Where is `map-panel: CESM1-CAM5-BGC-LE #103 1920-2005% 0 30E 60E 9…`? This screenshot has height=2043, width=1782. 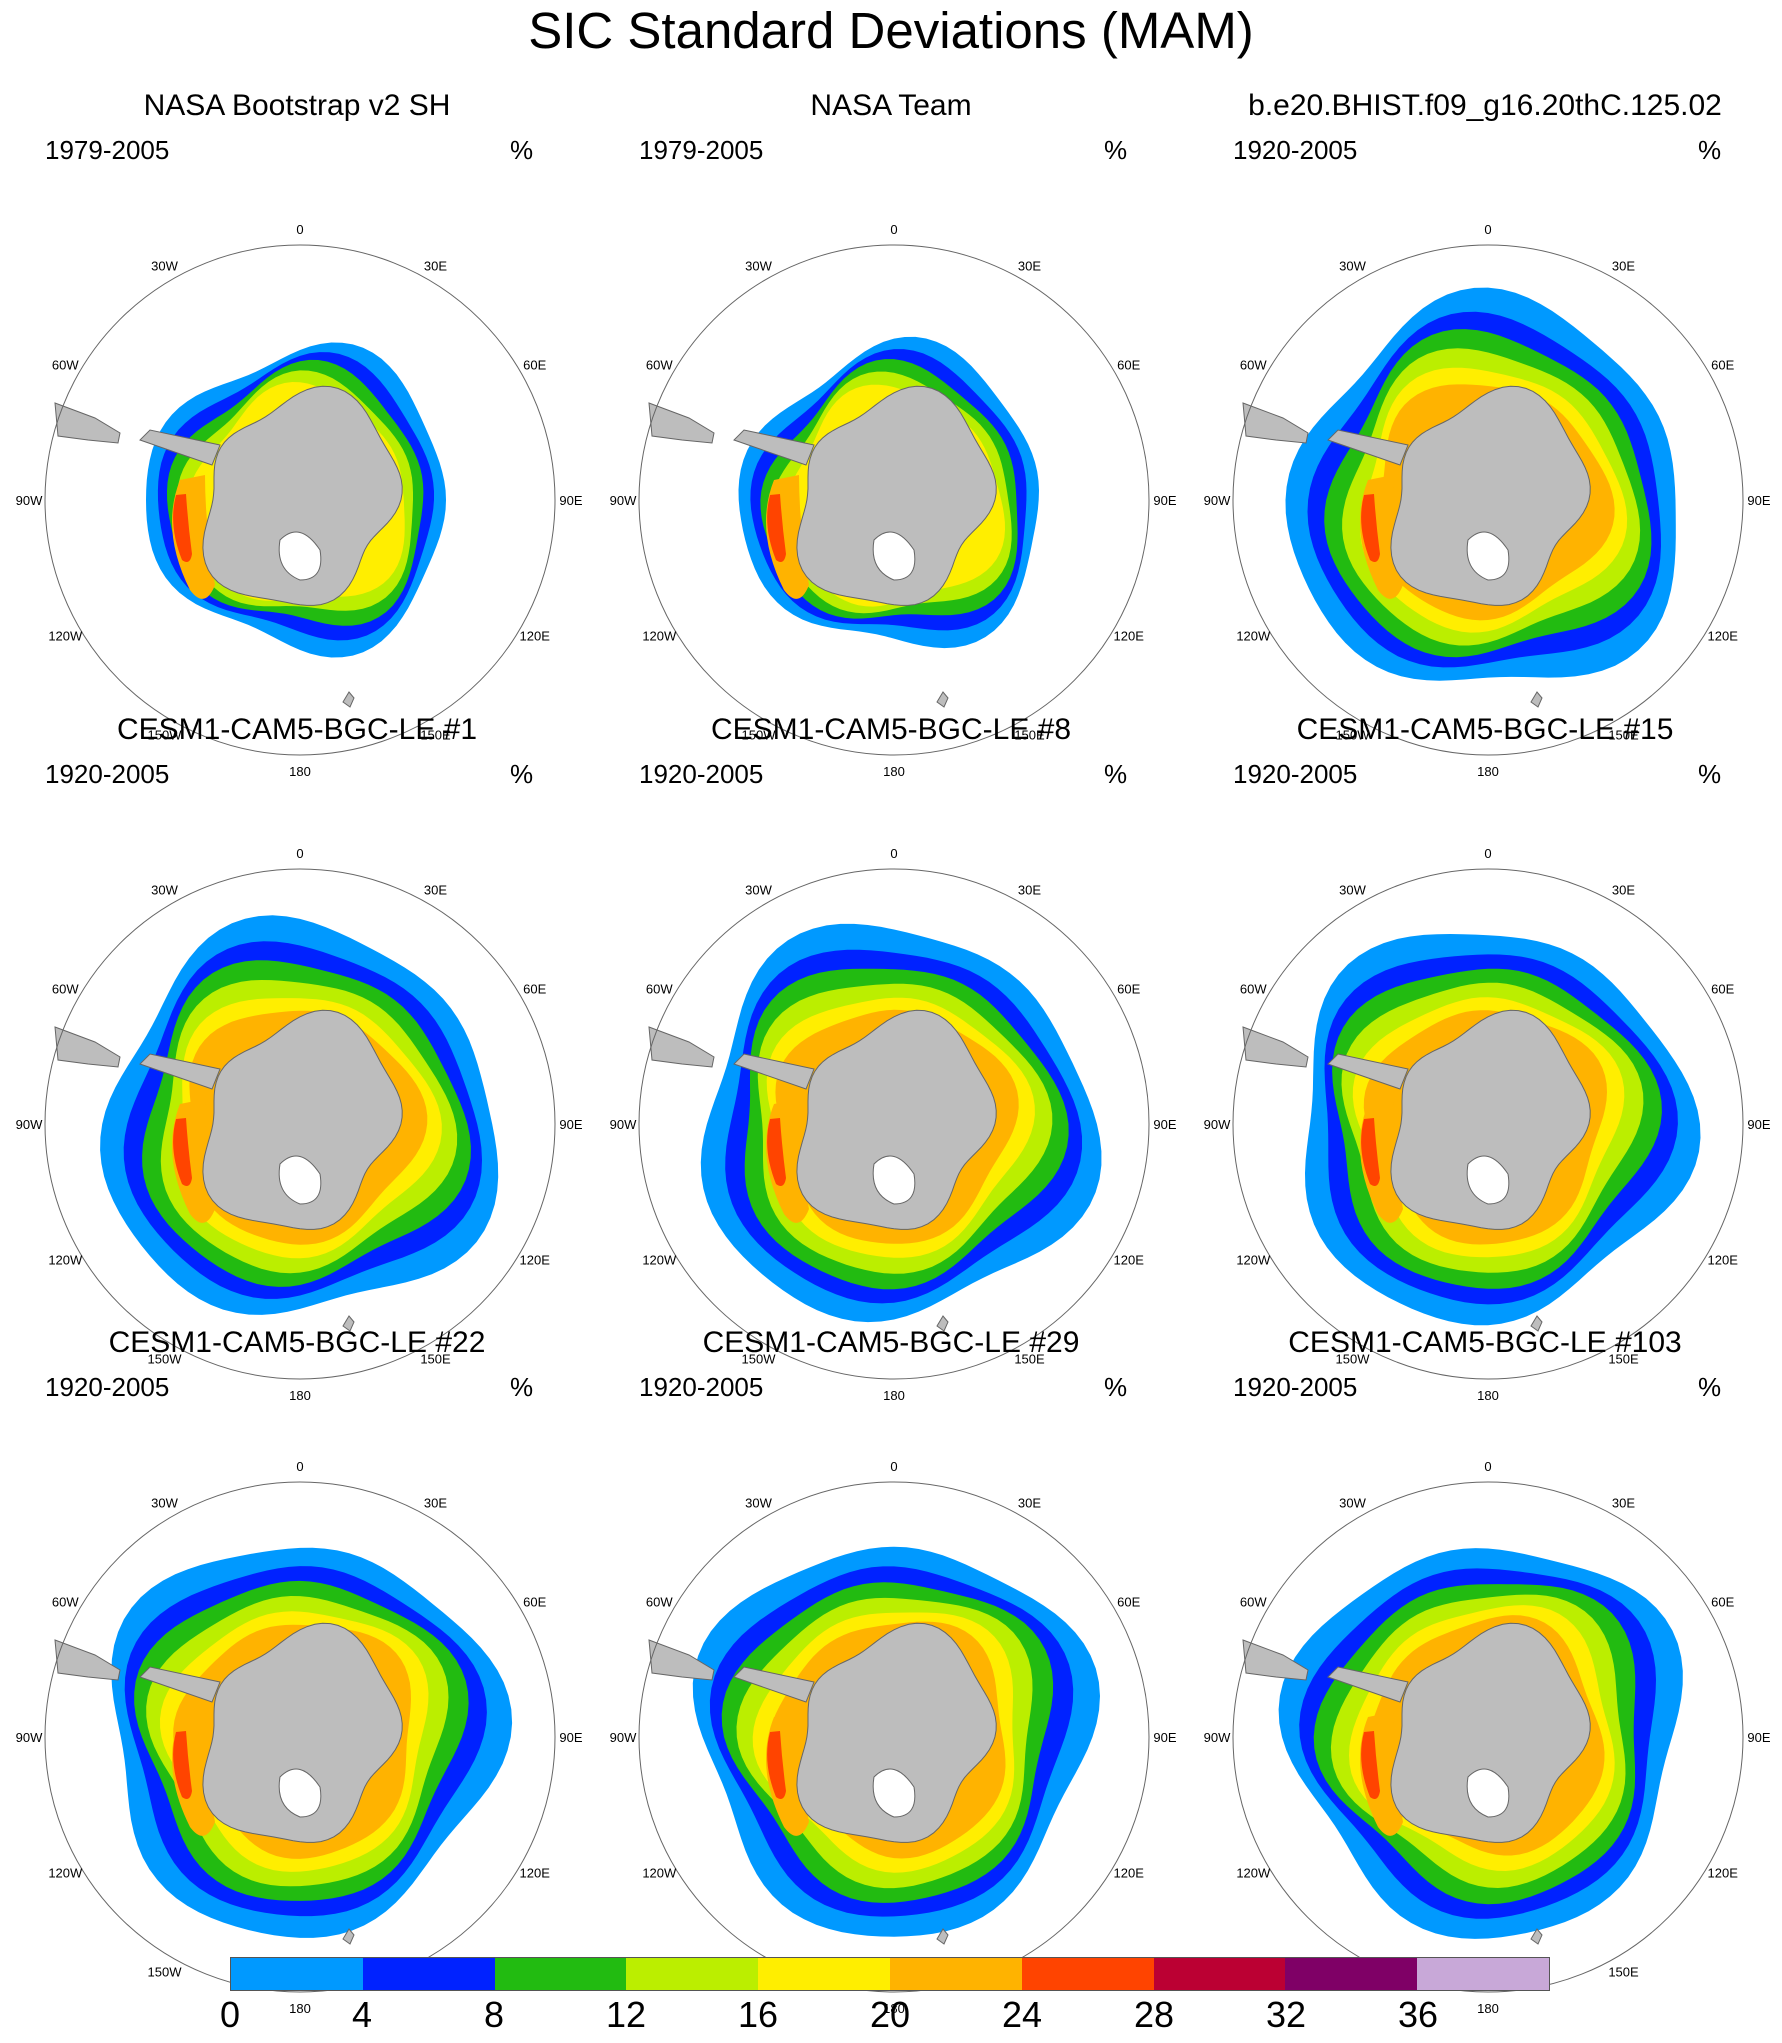
map-panel: CESM1-CAM5-BGC-LE #103 1920-2005% 0 30E 60E 9… is located at coordinates (1485, 1670).